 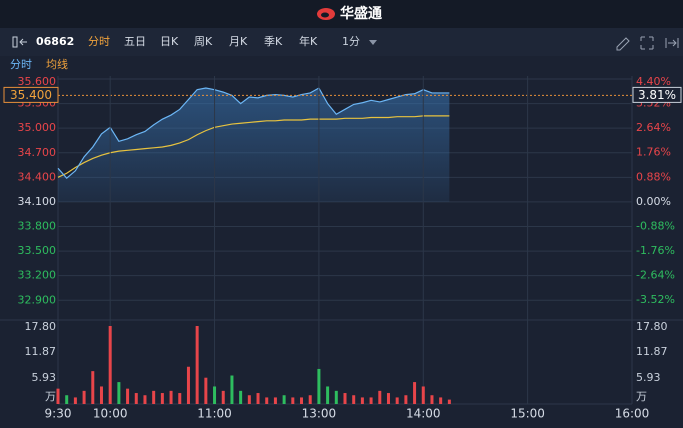 What do you see at coordinates (37, 201) in the screenshot?
I see `y-tick-label: 34.100` at bounding box center [37, 201].